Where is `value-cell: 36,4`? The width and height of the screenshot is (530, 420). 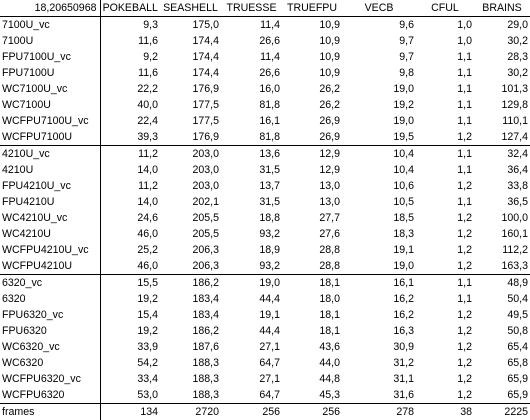
value-cell: 36,4 is located at coordinates (502, 170).